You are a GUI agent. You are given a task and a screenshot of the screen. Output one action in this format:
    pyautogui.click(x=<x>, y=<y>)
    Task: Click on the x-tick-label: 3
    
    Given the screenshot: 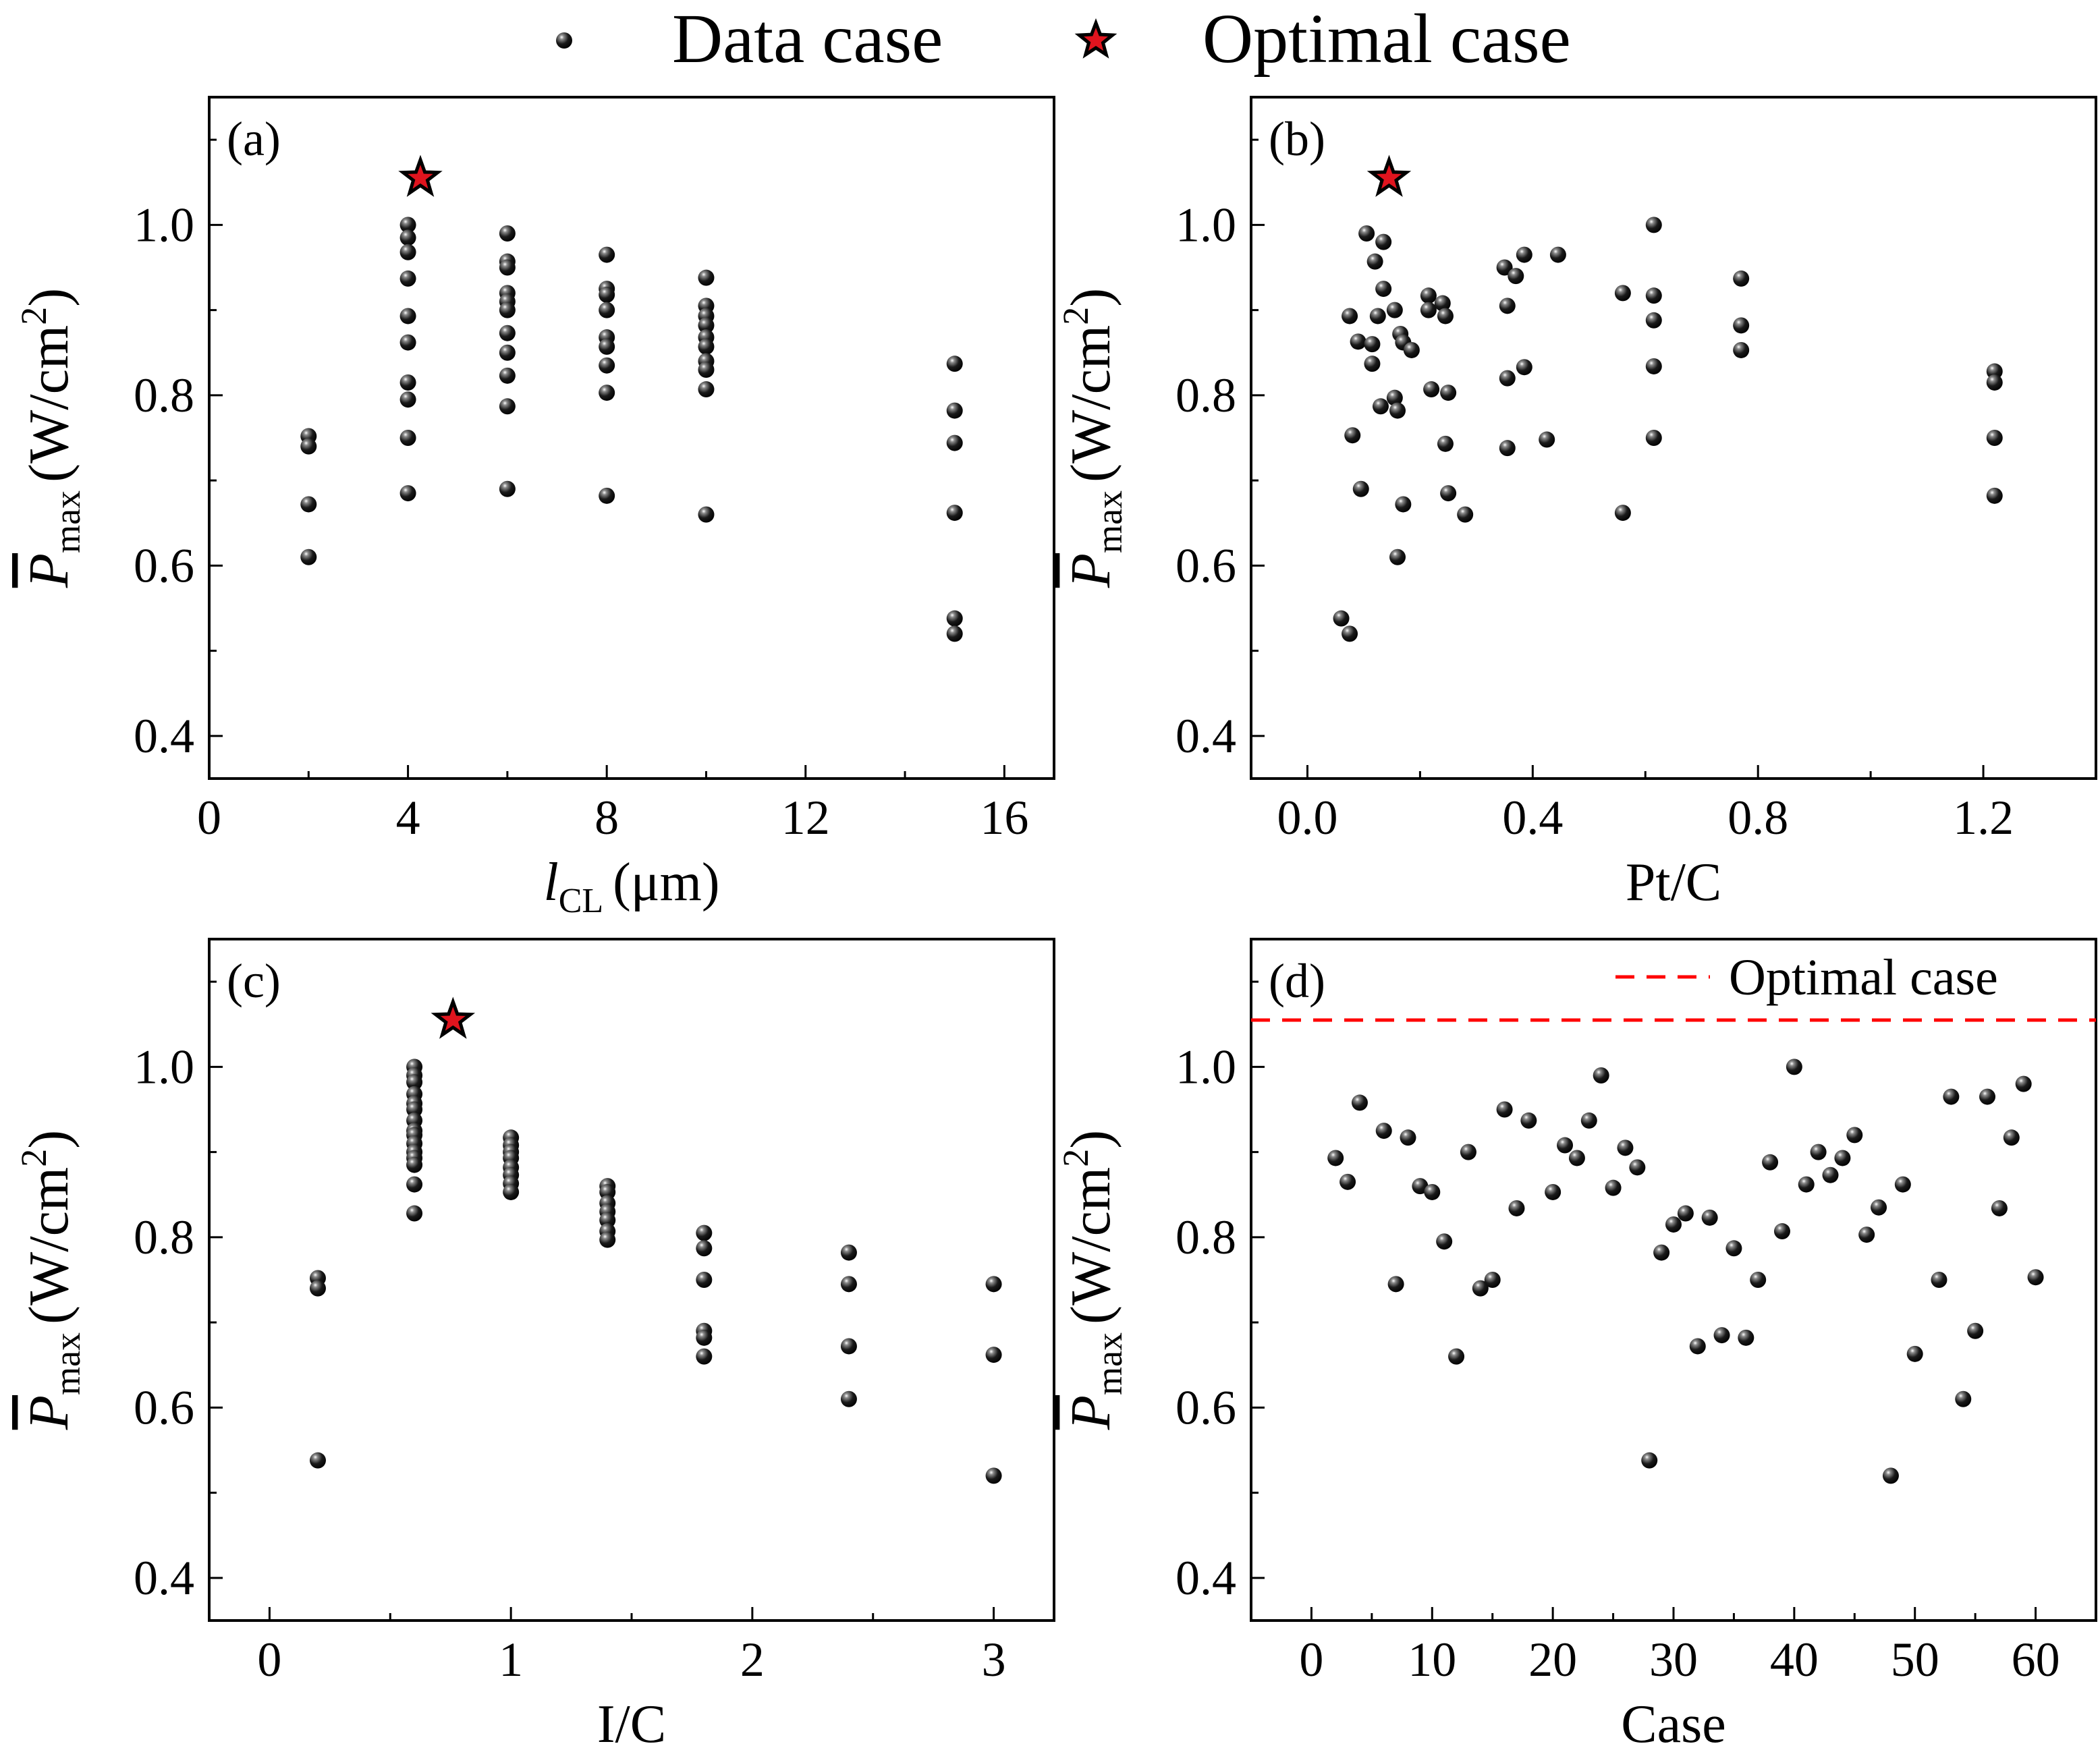 What is the action you would take?
    pyautogui.click(x=994, y=1660)
    